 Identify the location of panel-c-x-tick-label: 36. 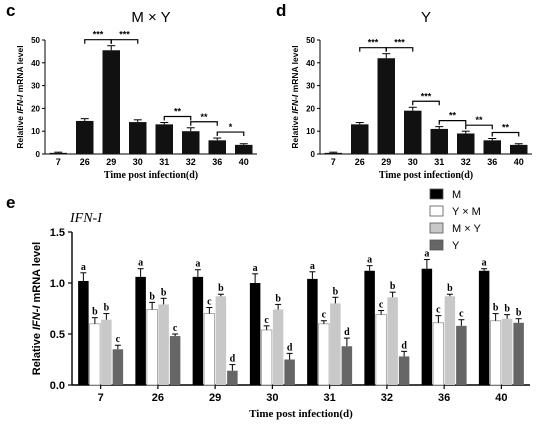
(217, 162).